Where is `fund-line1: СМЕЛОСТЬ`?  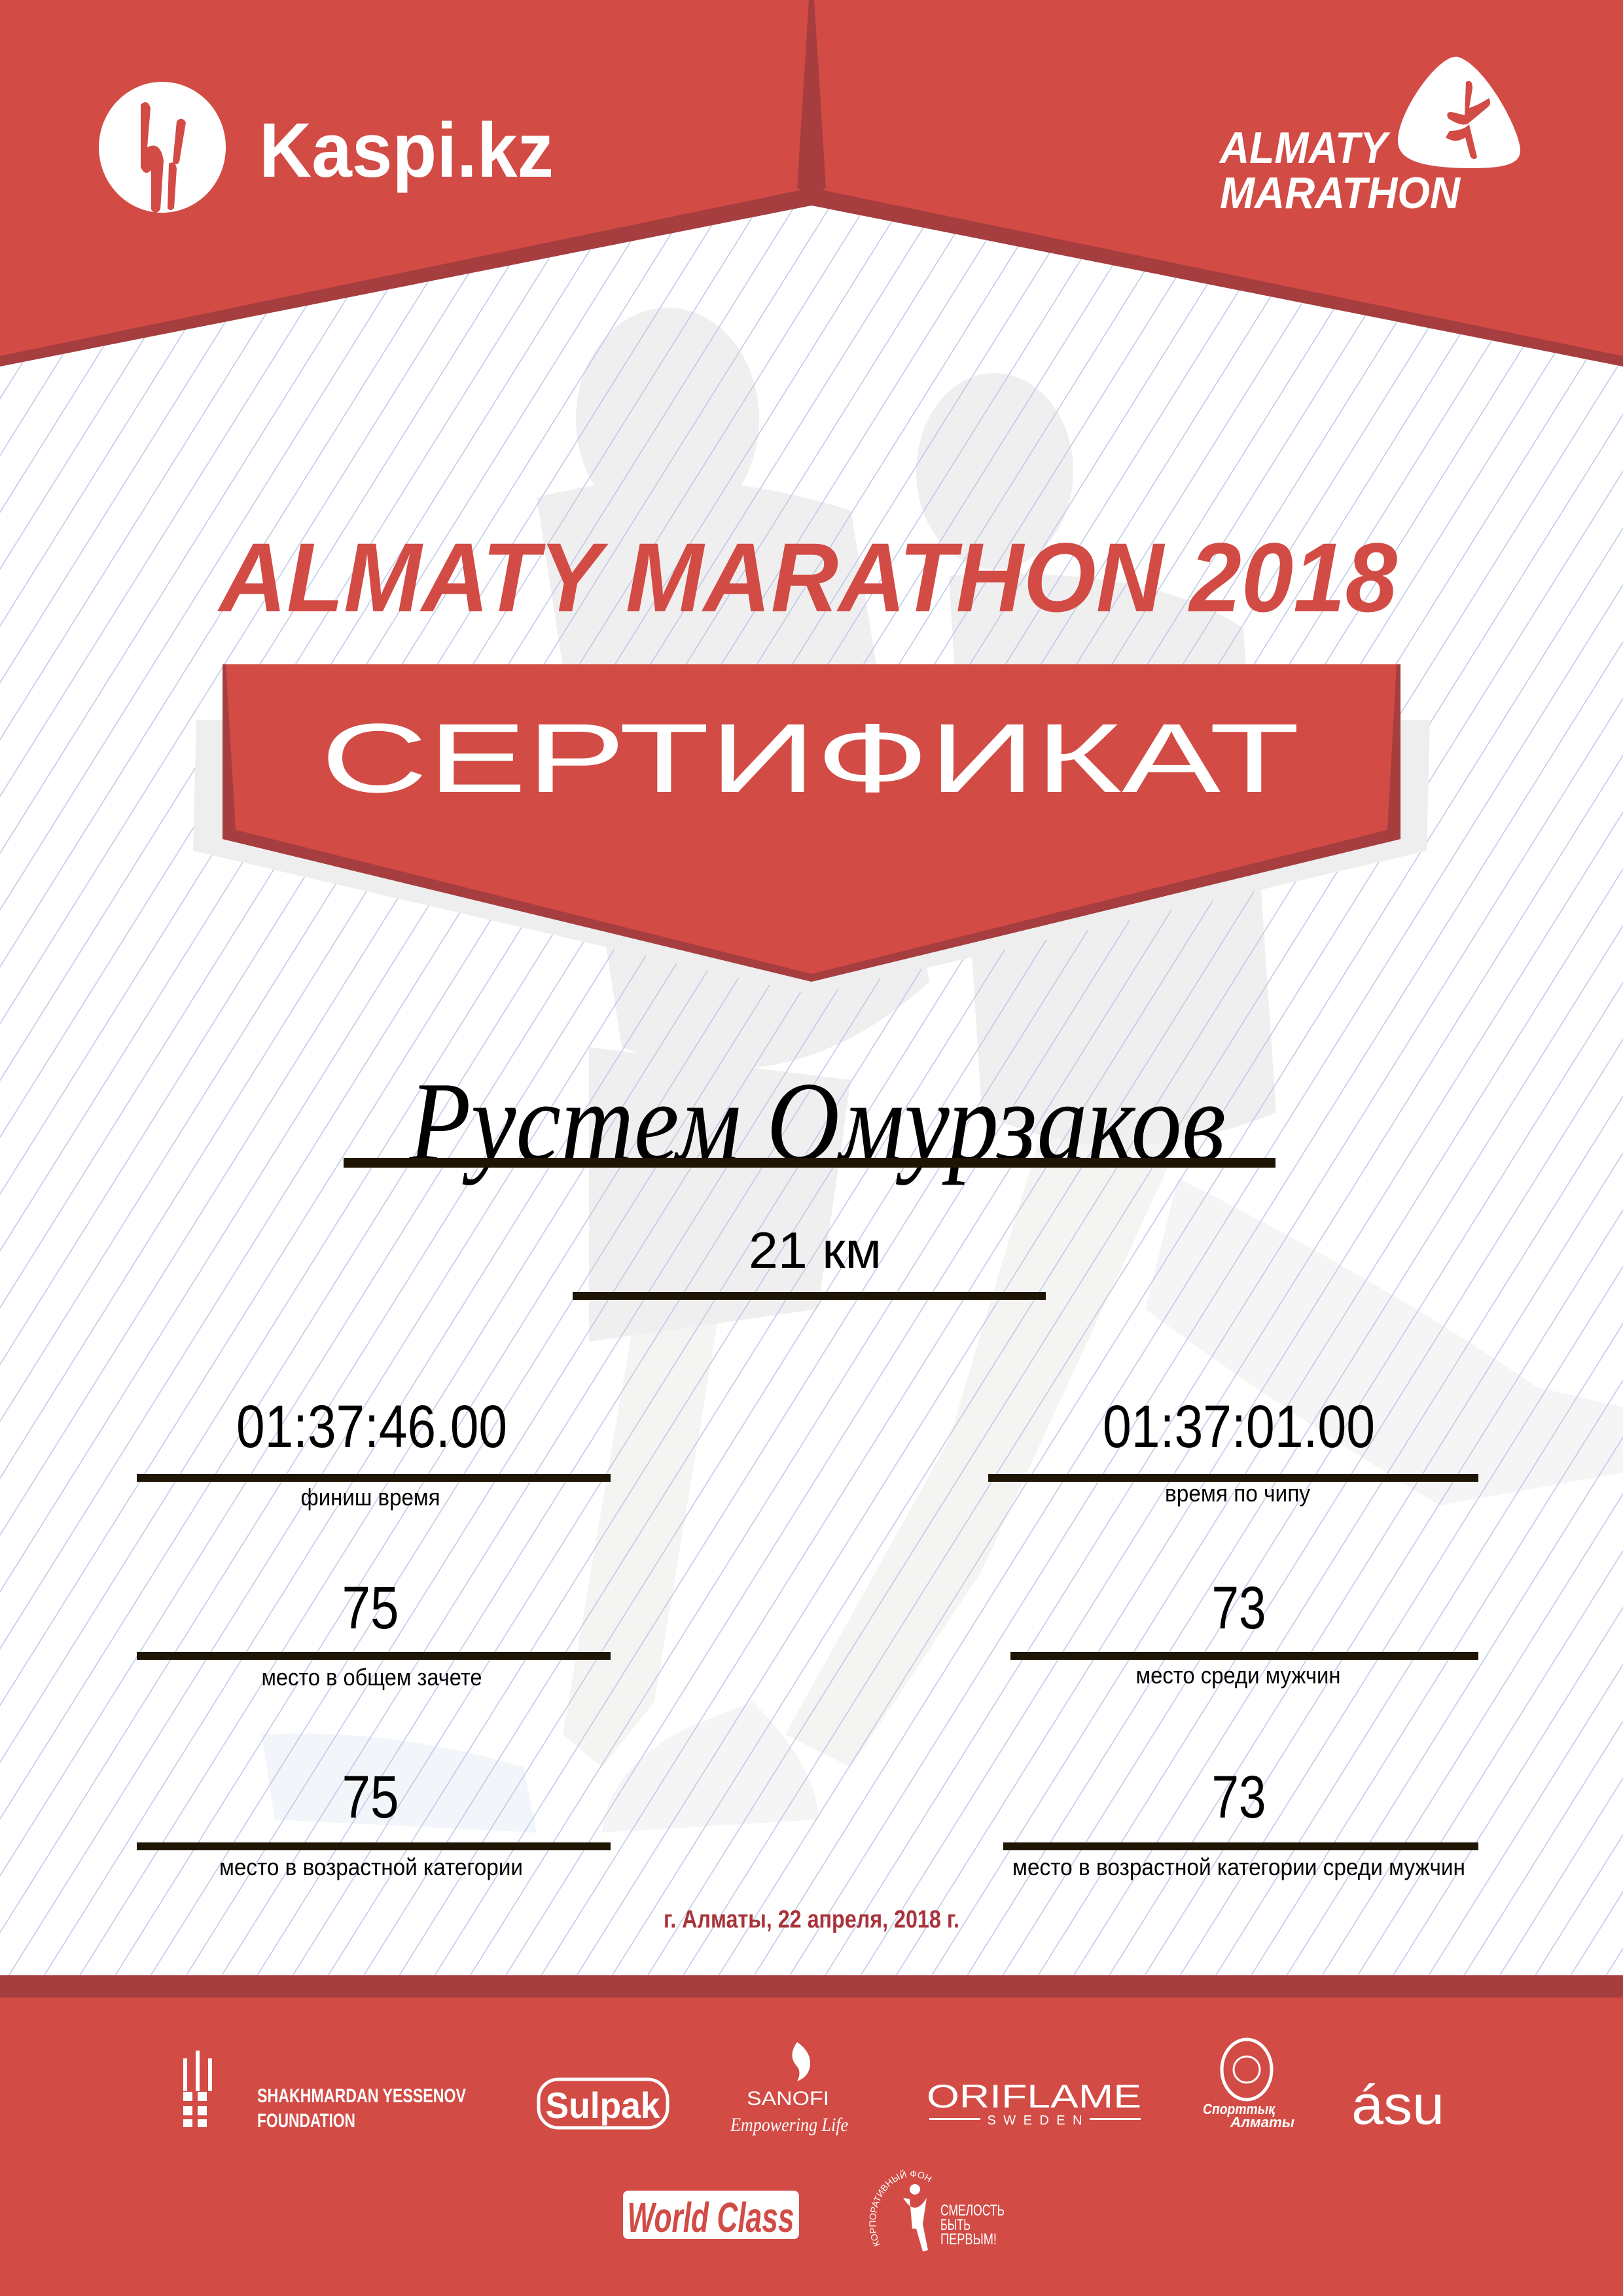
fund-line1: СМЕЛОСТЬ is located at coordinates (972, 2210).